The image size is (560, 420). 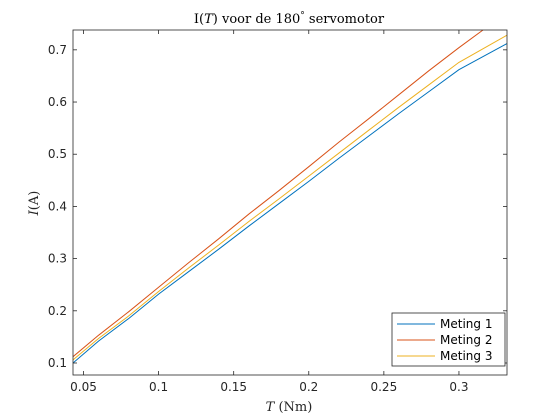 What do you see at coordinates (302, 16) in the screenshot?
I see `title-degree: °` at bounding box center [302, 16].